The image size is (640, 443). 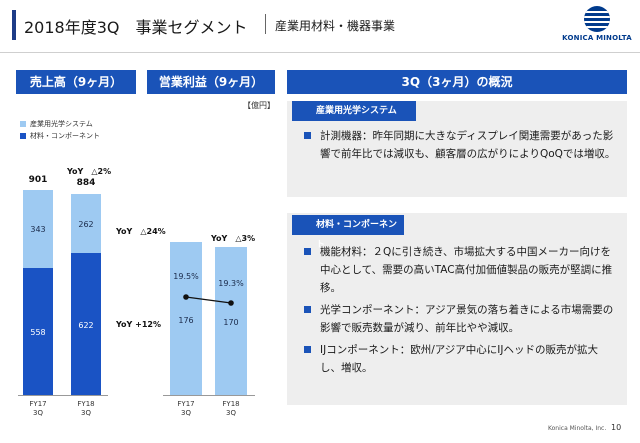 I want to click on profit-title: 営業利益（9ヶ月）, so click(x=211, y=82).